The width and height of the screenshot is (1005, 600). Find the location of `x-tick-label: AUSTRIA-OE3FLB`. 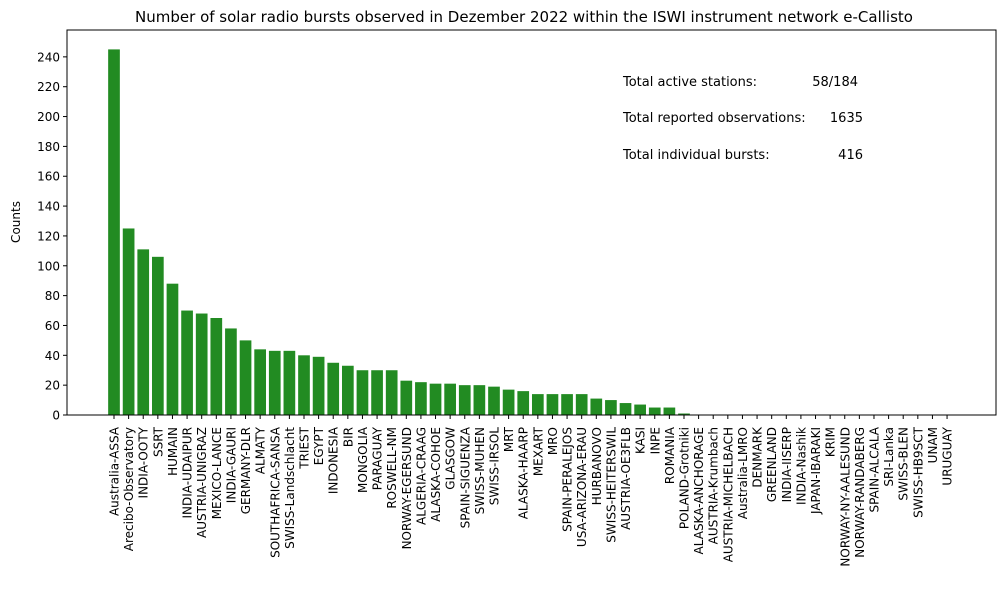

x-tick-label: AUSTRIA-OE3FLB is located at coordinates (626, 478).